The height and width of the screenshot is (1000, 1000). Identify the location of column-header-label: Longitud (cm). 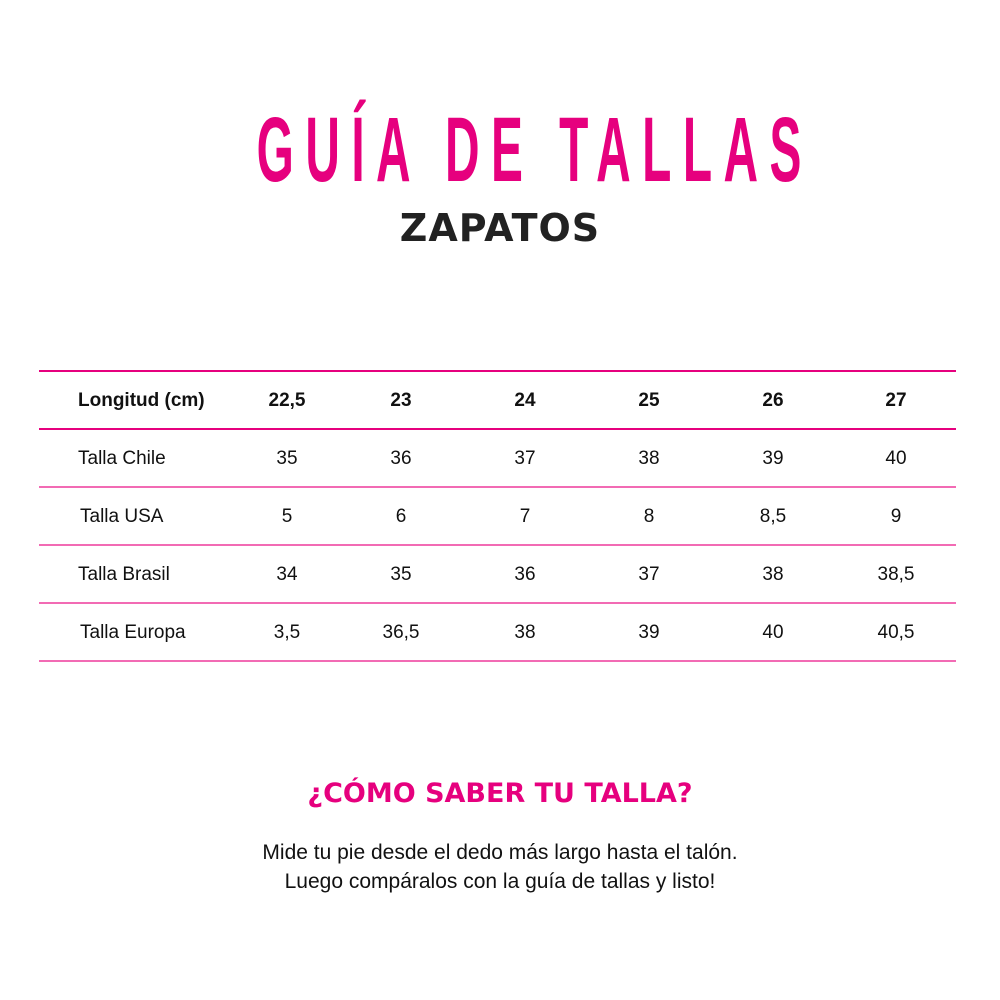
(141, 400).